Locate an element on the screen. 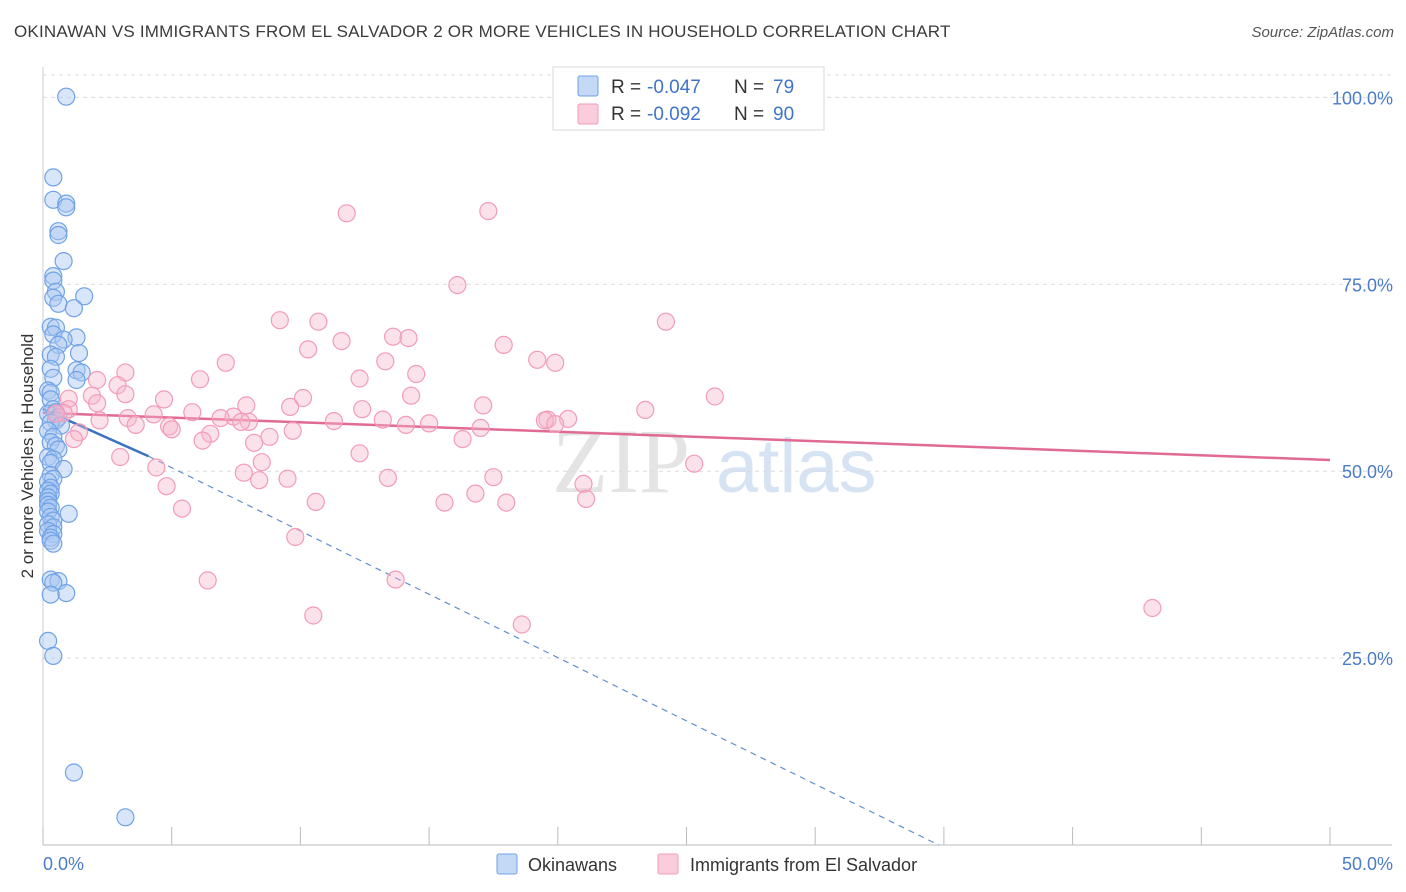 This screenshot has width=1406, height=892. bottom-legend-swatch-el-salvador is located at coordinates (668, 864).